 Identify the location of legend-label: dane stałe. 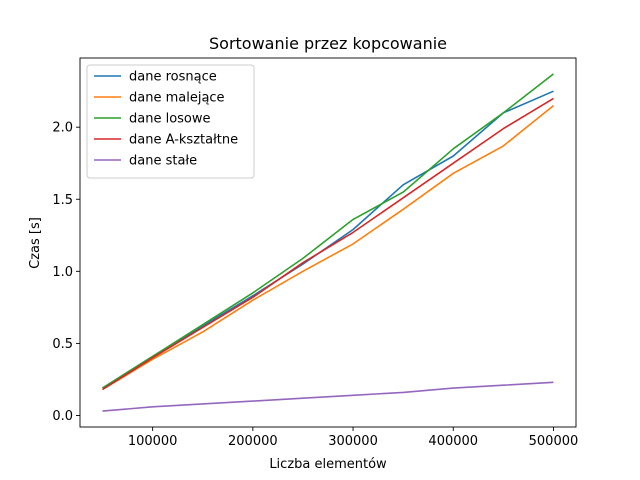
(163, 161).